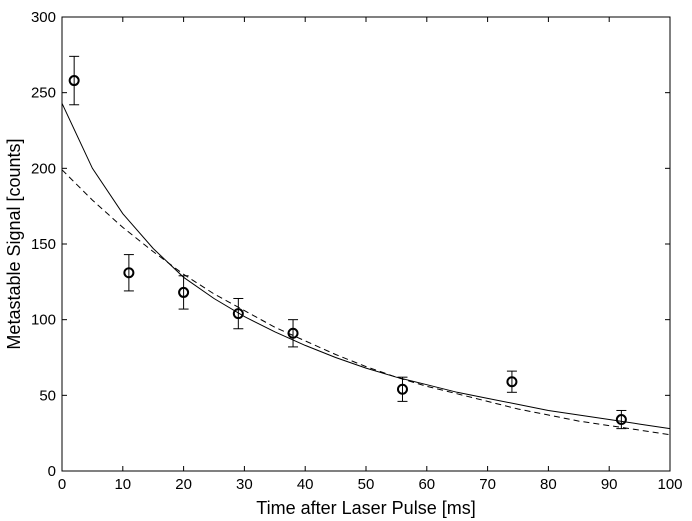 The height and width of the screenshot is (521, 692). I want to click on y-tick-label: 0, so click(52, 471).